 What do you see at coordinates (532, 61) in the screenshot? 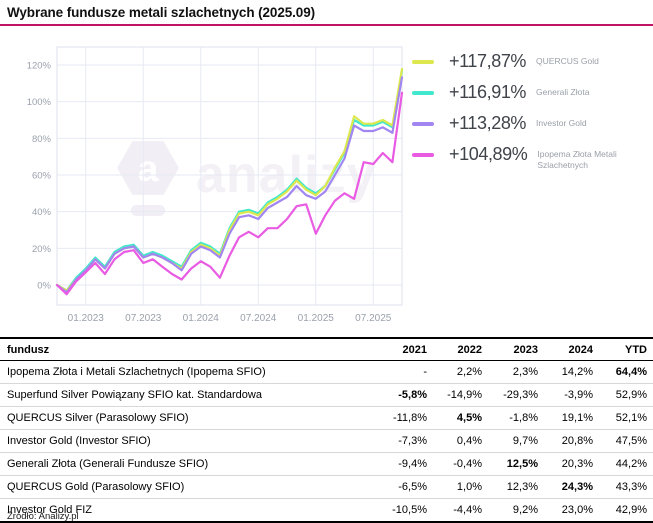
I see `legend-item-quercus-gold: +117,87% QUERCUS Gold` at bounding box center [532, 61].